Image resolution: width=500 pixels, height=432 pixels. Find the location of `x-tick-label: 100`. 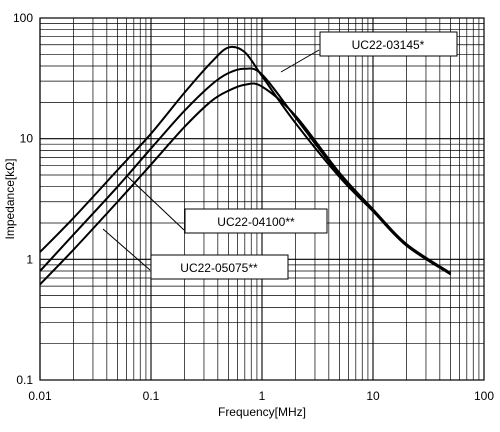

x-tick-label: 100 is located at coordinates (484, 396).